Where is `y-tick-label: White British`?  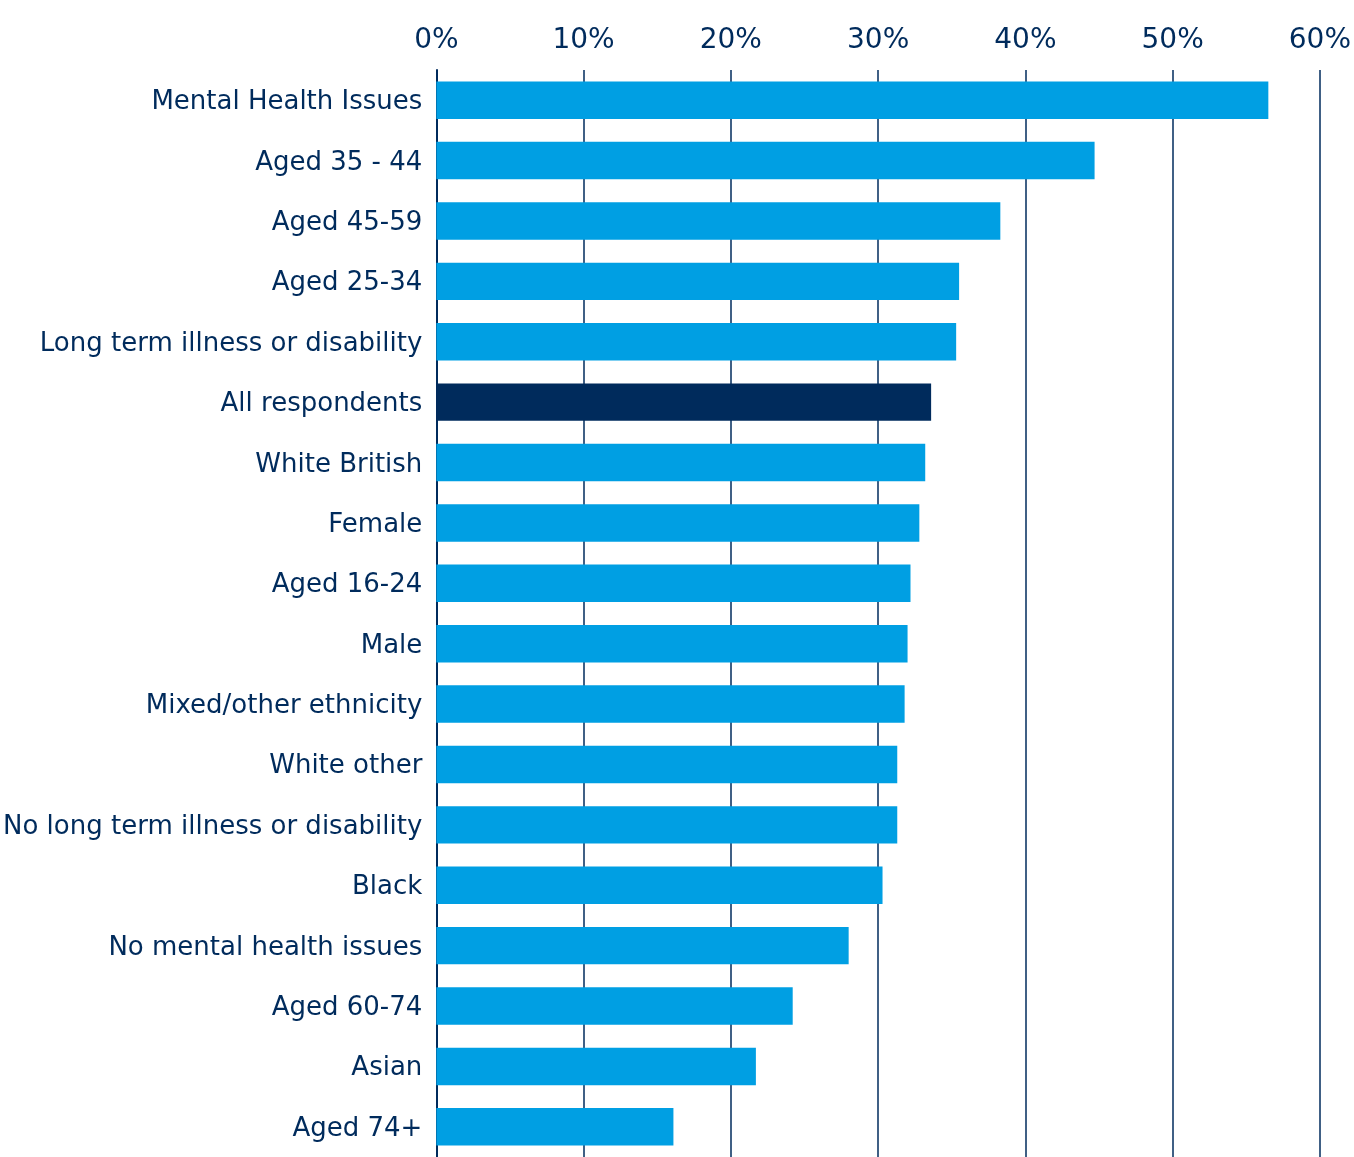 y-tick-label: White British is located at coordinates (339, 462).